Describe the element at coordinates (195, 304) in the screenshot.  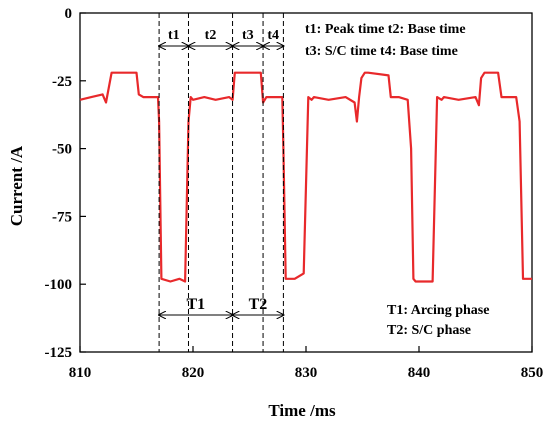
I see `T1-span-label: T1` at that location.